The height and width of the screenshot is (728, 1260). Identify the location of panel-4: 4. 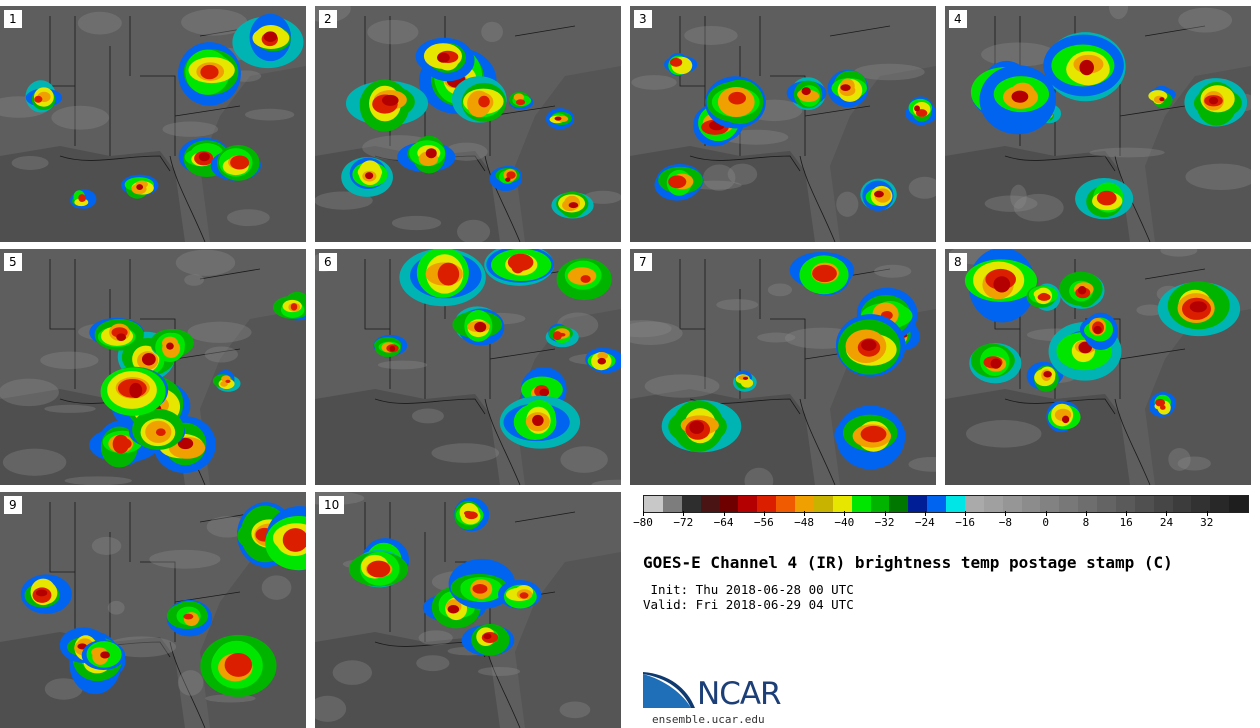
(1098, 124).